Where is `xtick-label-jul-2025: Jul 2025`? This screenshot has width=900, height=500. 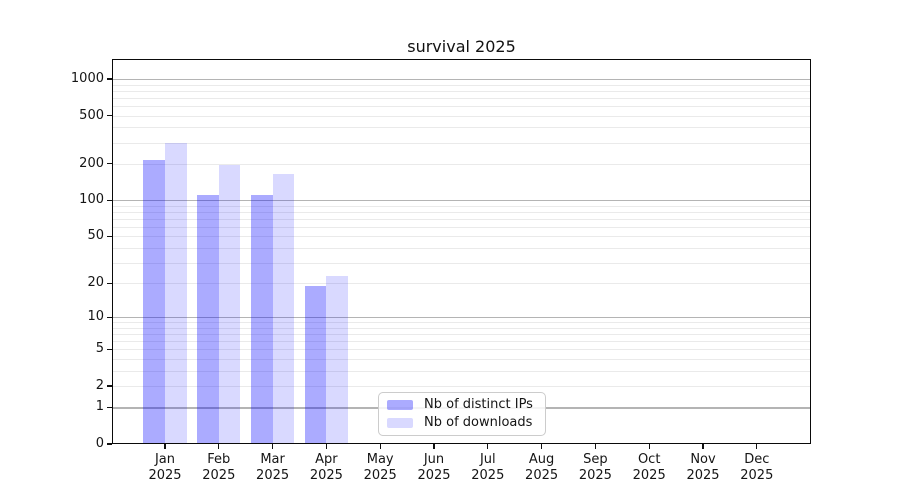
xtick-label-jul-2025: Jul 2025 is located at coordinates (488, 468).